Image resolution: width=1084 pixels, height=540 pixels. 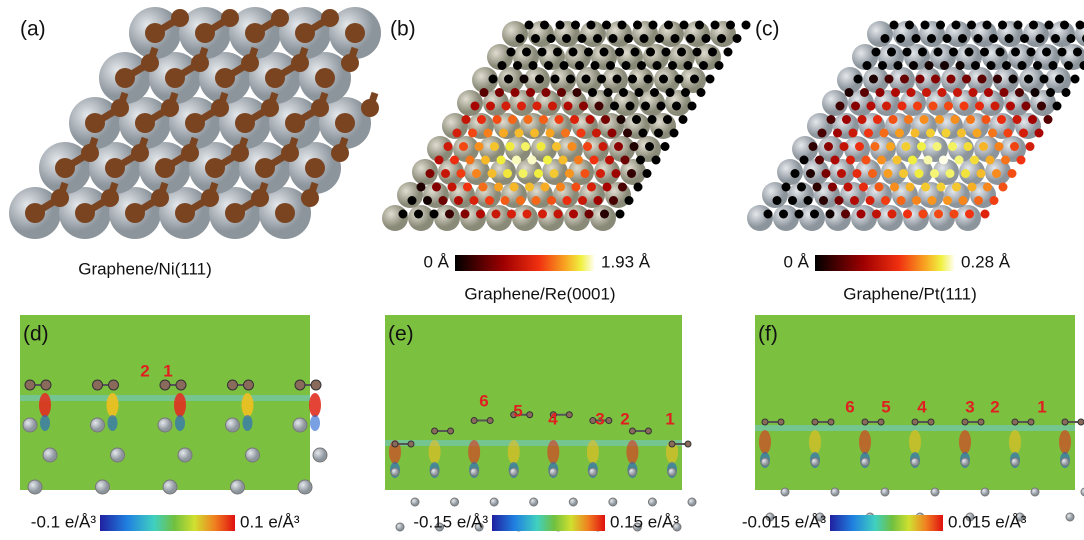 What do you see at coordinates (987, 521) in the screenshot?
I see `colorbar-max: 0.015 e/Å³` at bounding box center [987, 521].